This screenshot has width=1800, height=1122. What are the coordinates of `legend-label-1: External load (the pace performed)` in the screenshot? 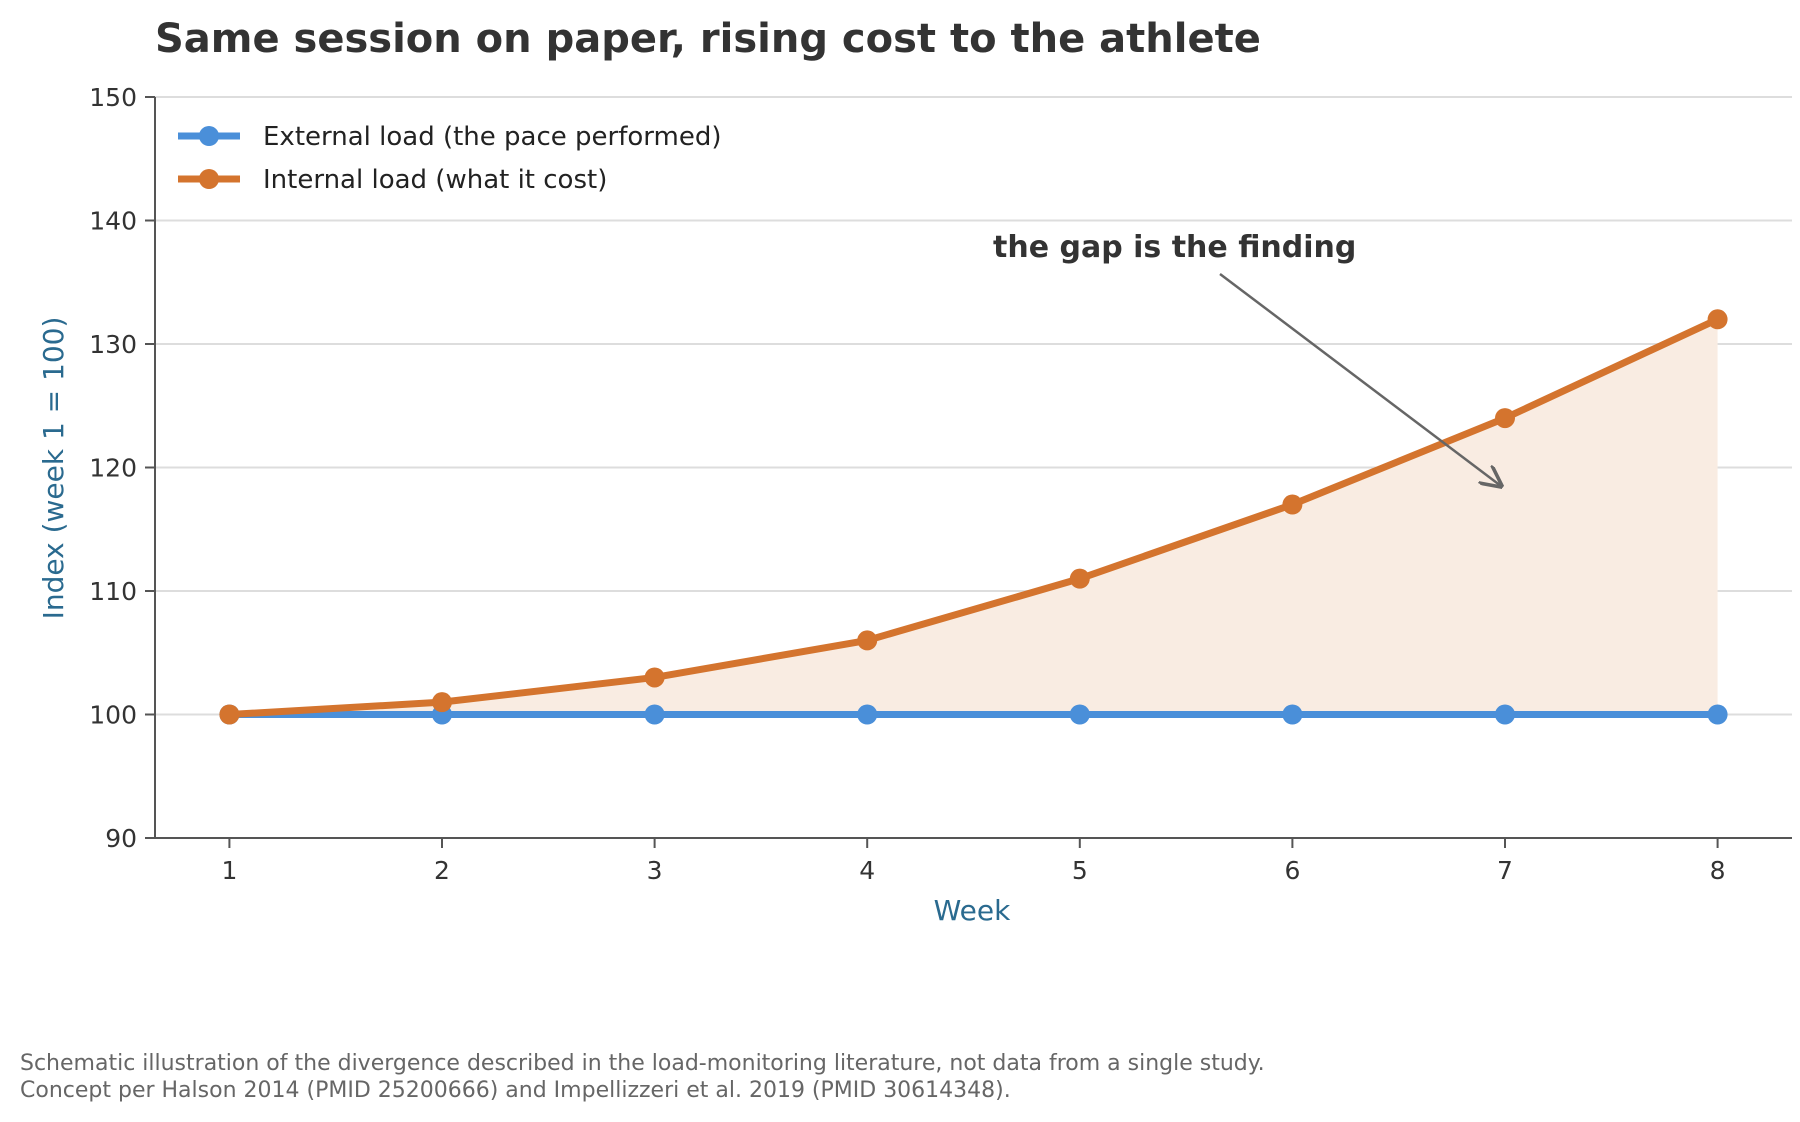 It's located at (492, 137).